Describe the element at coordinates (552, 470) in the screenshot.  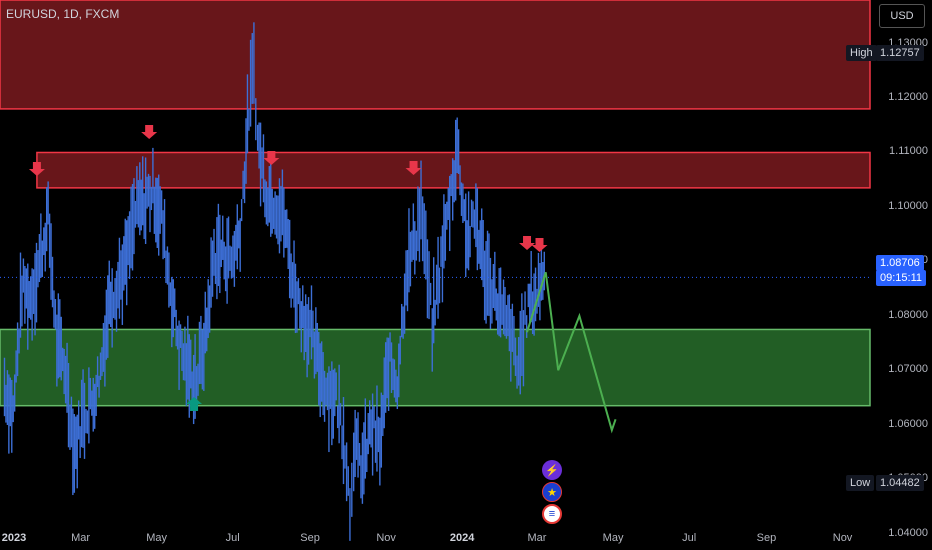
I see `lightning-icon: ⚡` at that location.